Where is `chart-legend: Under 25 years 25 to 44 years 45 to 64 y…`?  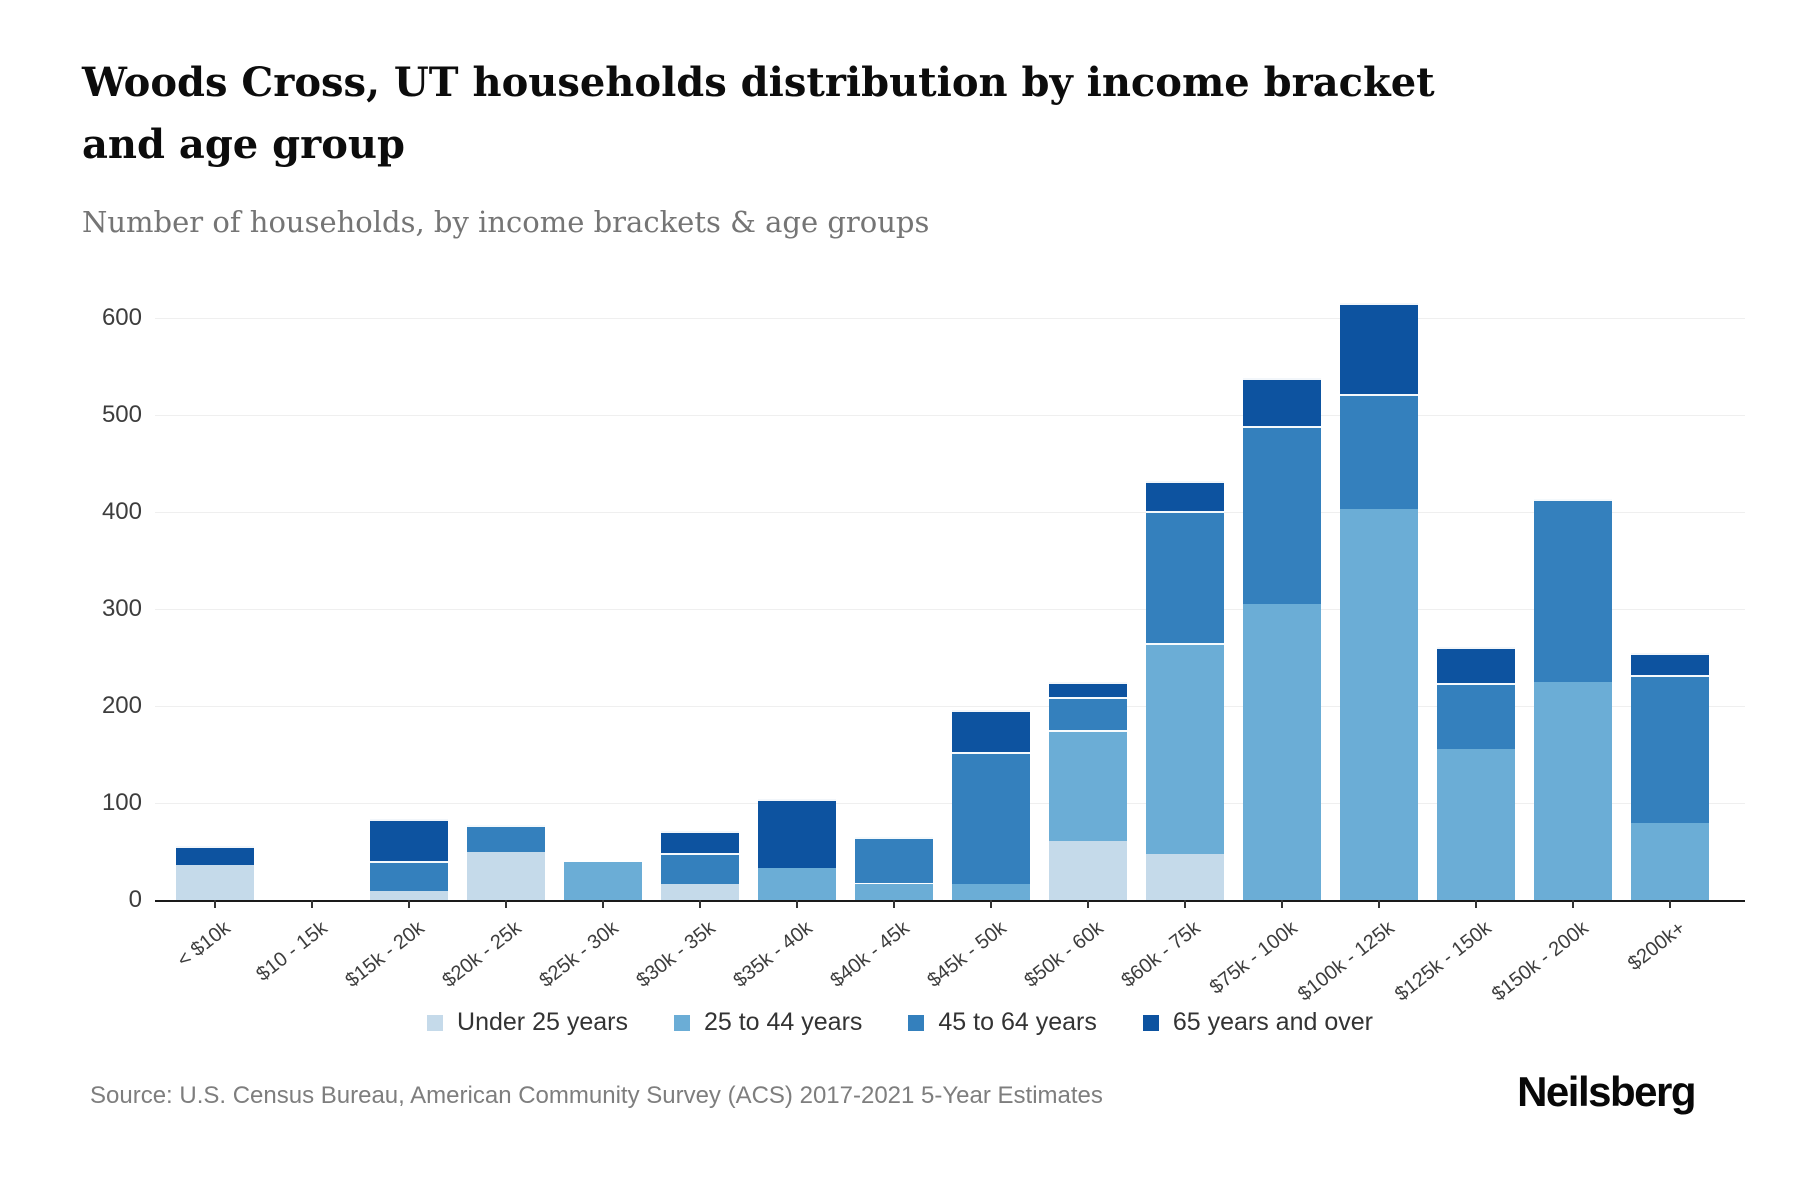
chart-legend: Under 25 years 25 to 44 years 45 to 64 y… is located at coordinates (900, 1022).